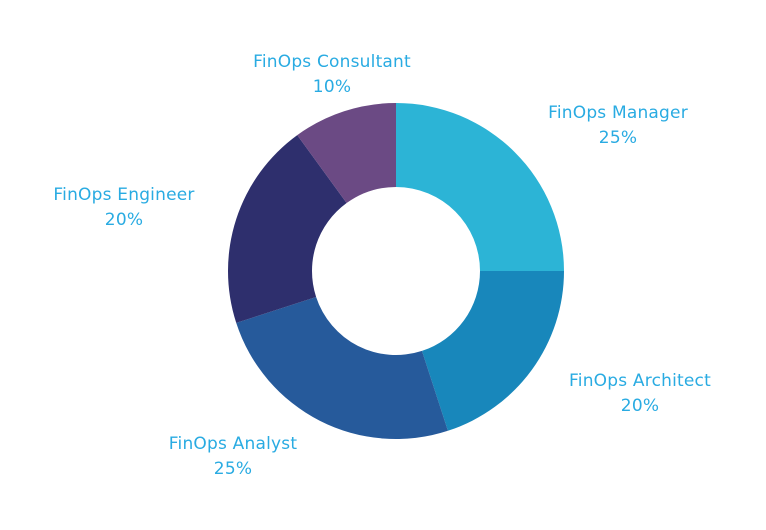 The image size is (766, 530). I want to click on slice-label-value: 10%, so click(332, 87).